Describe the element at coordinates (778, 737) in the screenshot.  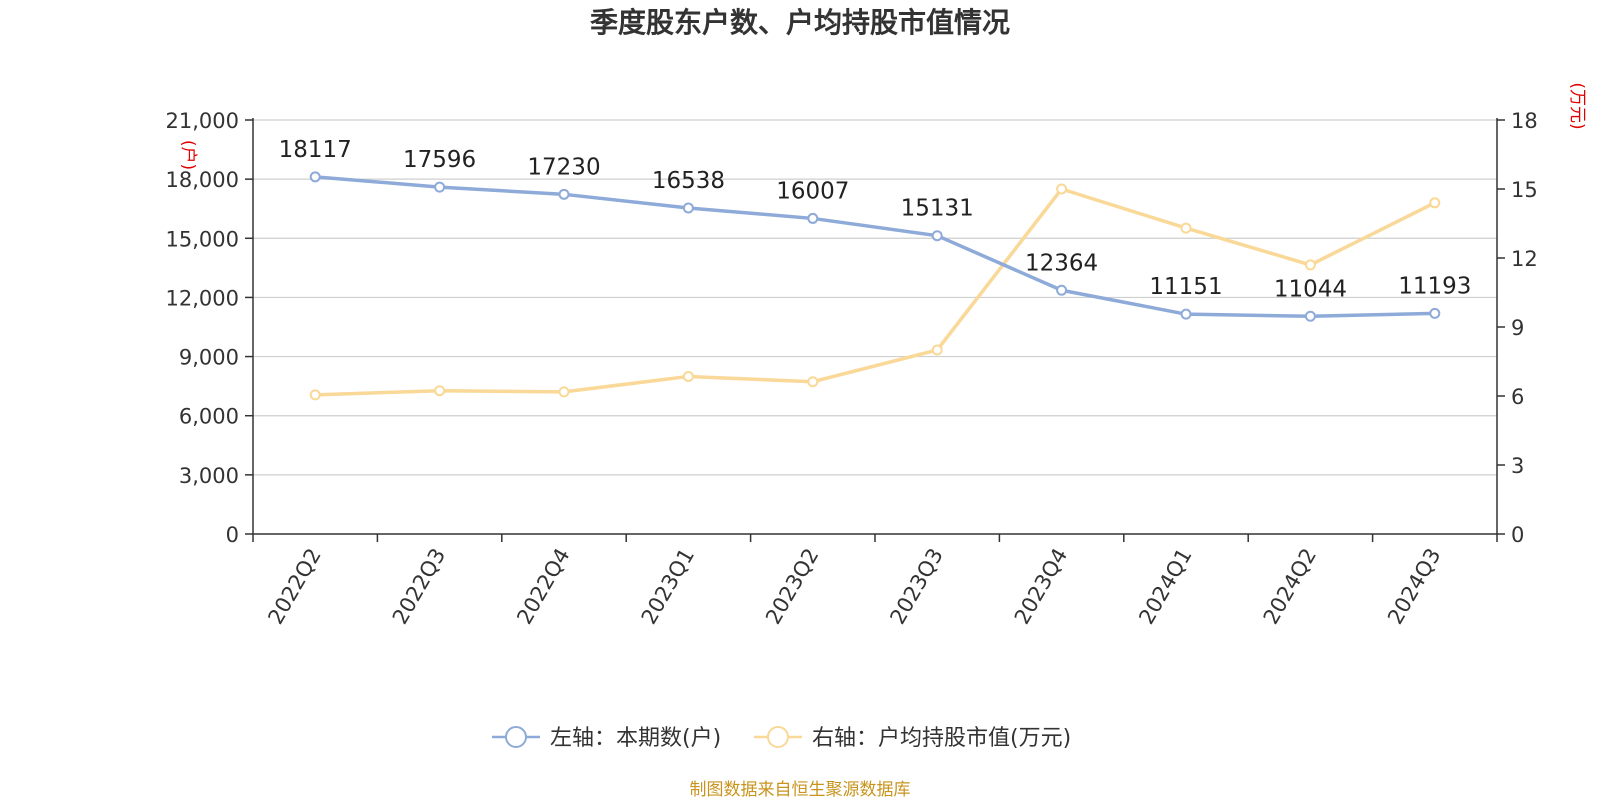
I see `legend-marker-market-value-icon` at that location.